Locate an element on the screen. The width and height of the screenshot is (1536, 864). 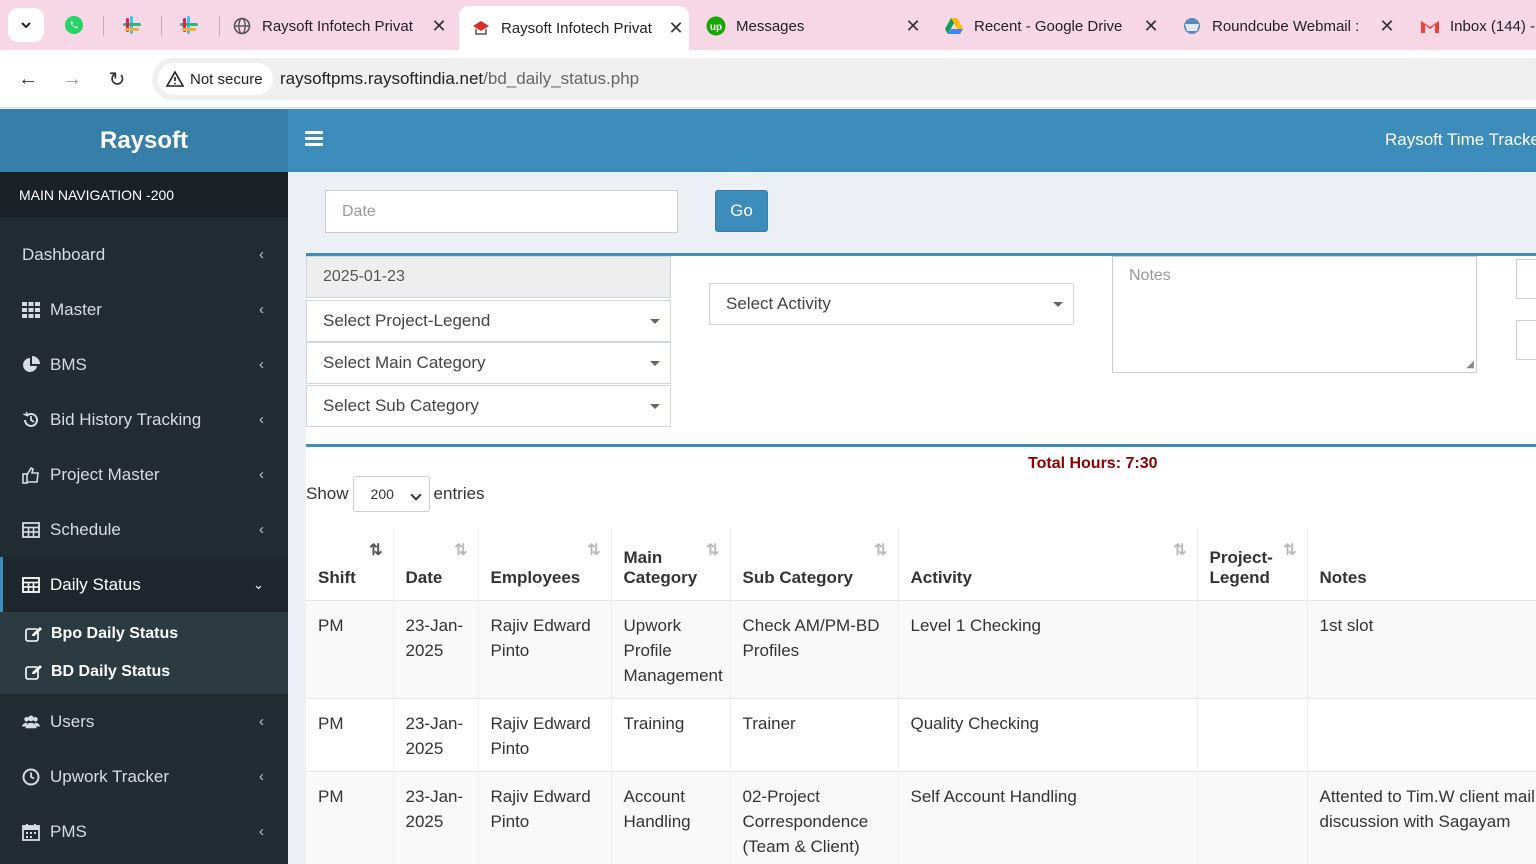
tab-title: Messages is located at coordinates (770, 26).